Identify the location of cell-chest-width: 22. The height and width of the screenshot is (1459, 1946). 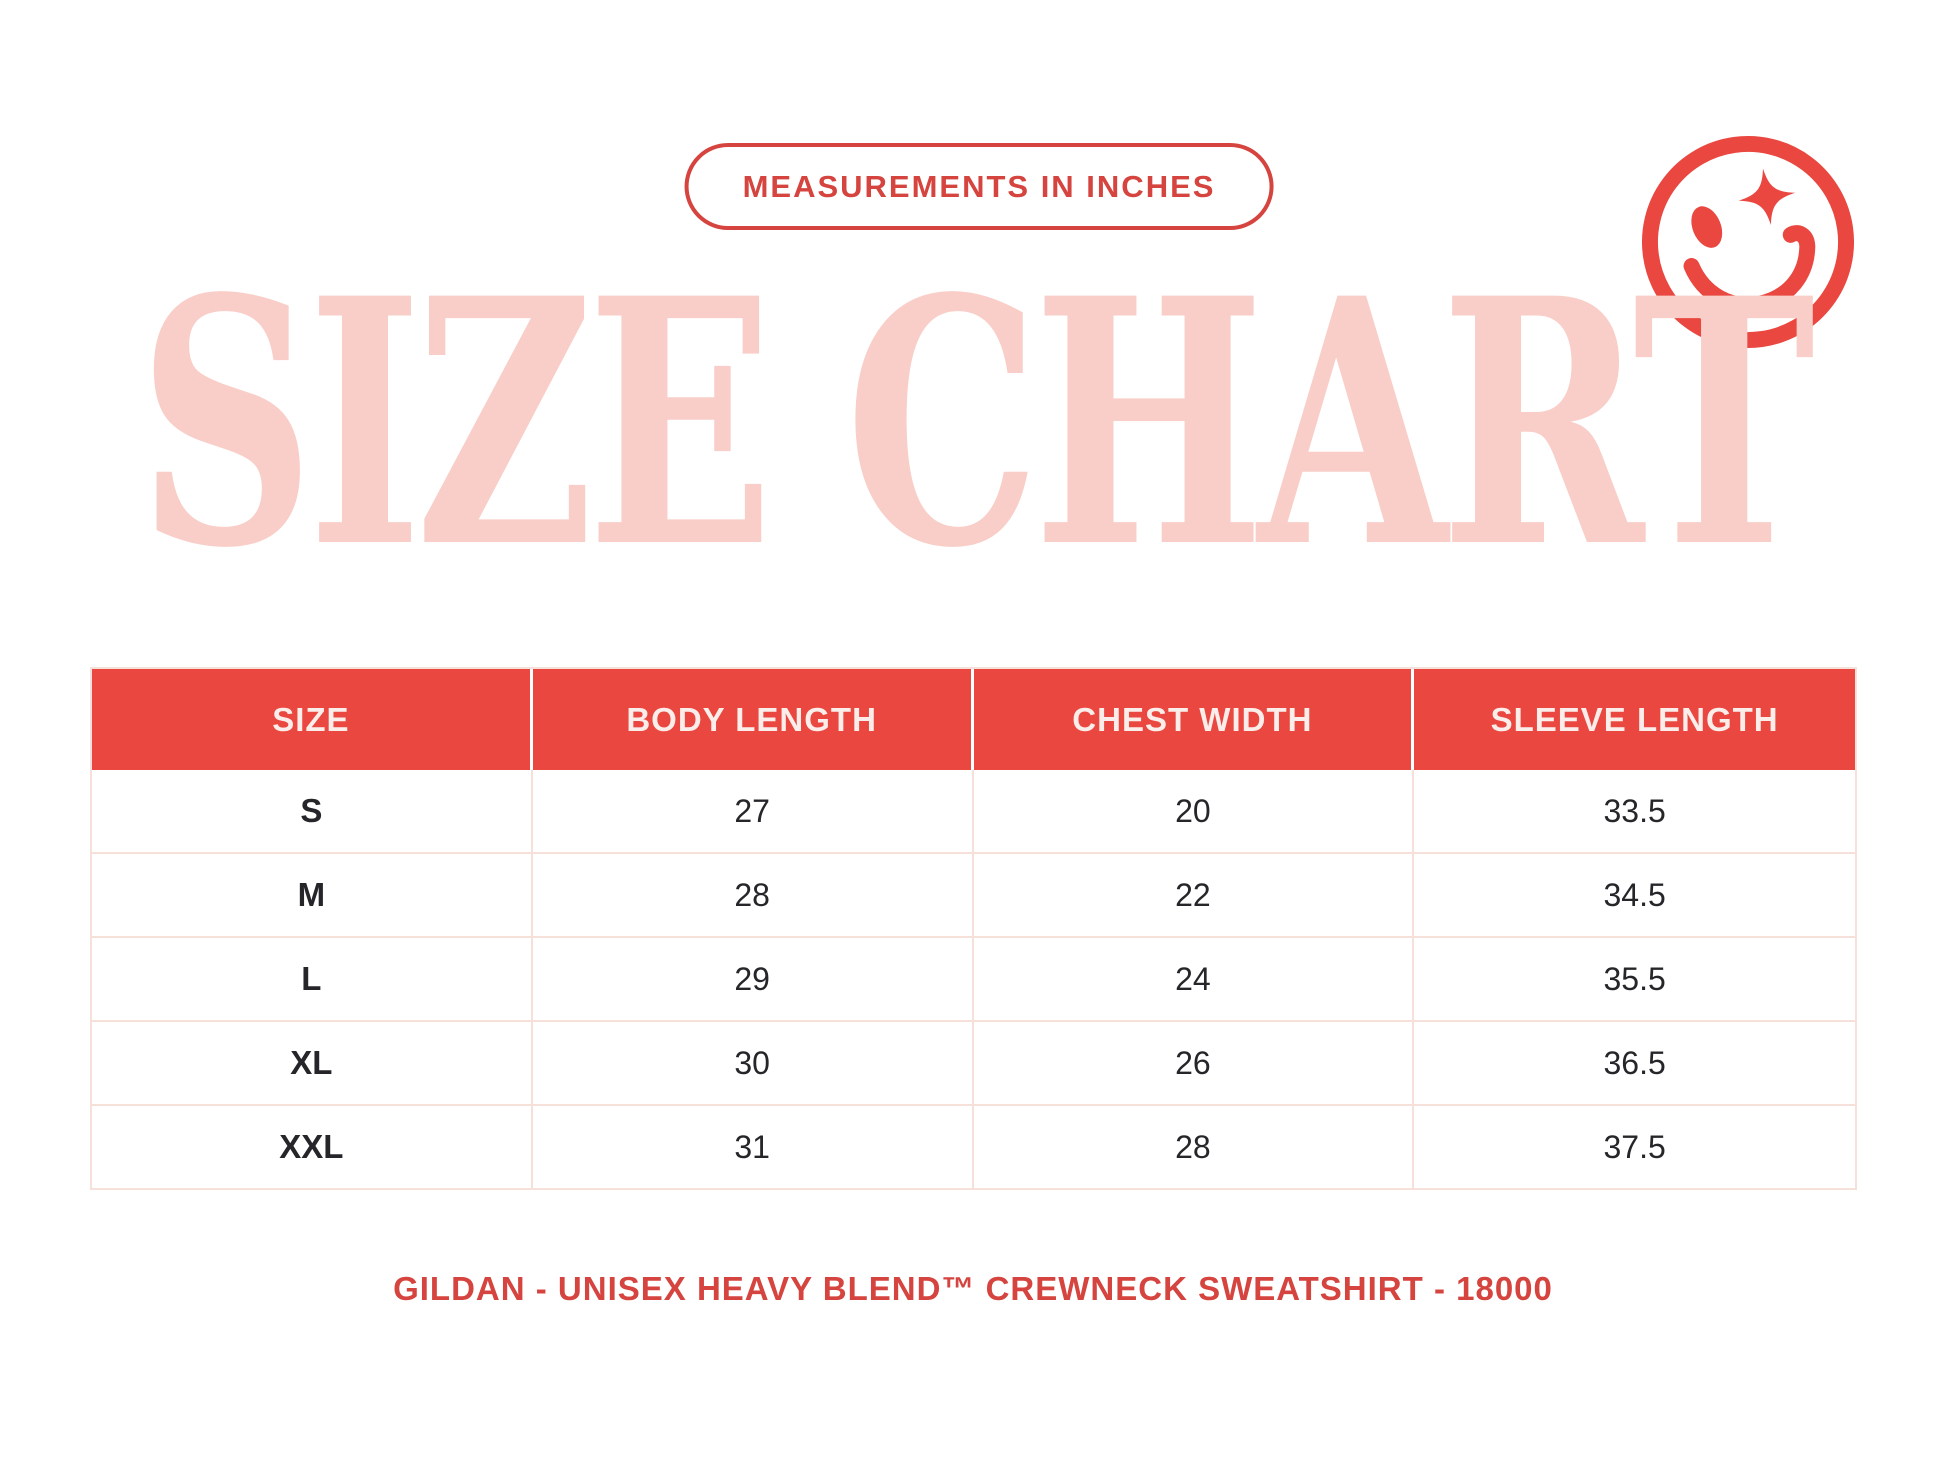
(1194, 895).